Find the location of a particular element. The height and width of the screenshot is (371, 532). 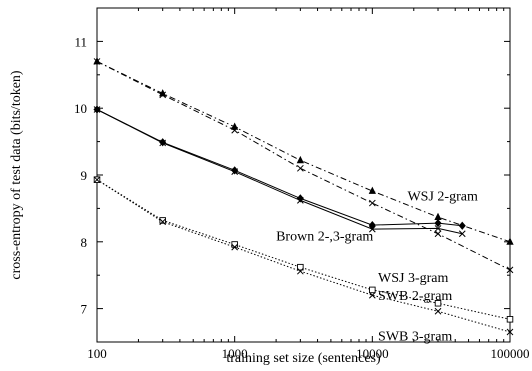

series-label-brown-2-3-gram: Brown 2-,3-gram is located at coordinates (324, 236).